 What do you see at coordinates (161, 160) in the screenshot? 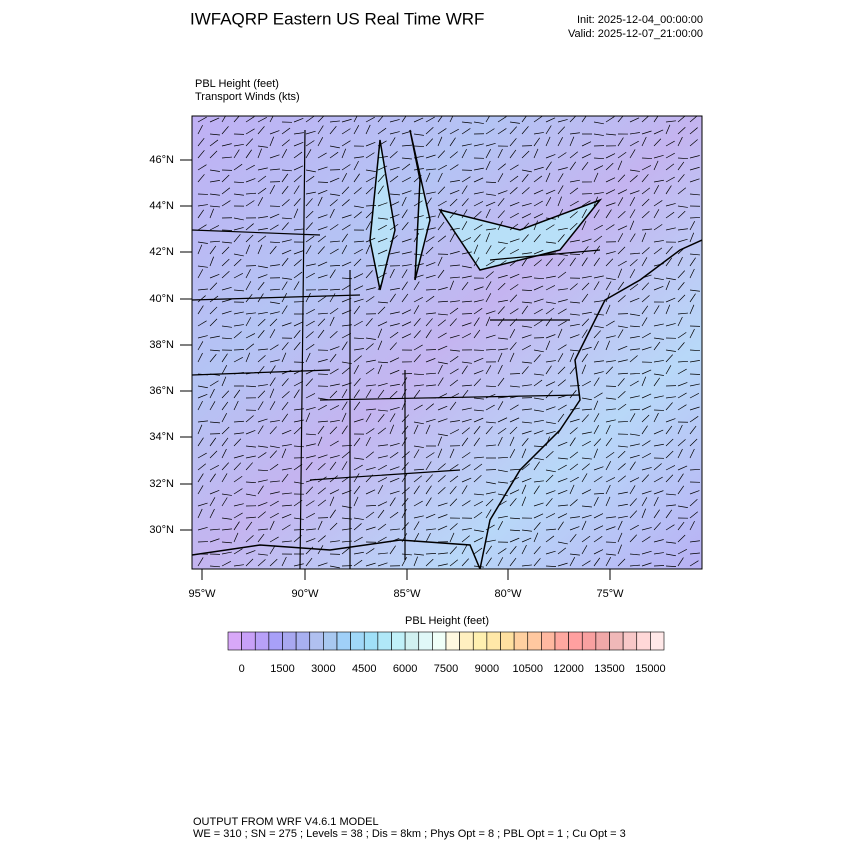
I see `lat-label: 46°N` at bounding box center [161, 160].